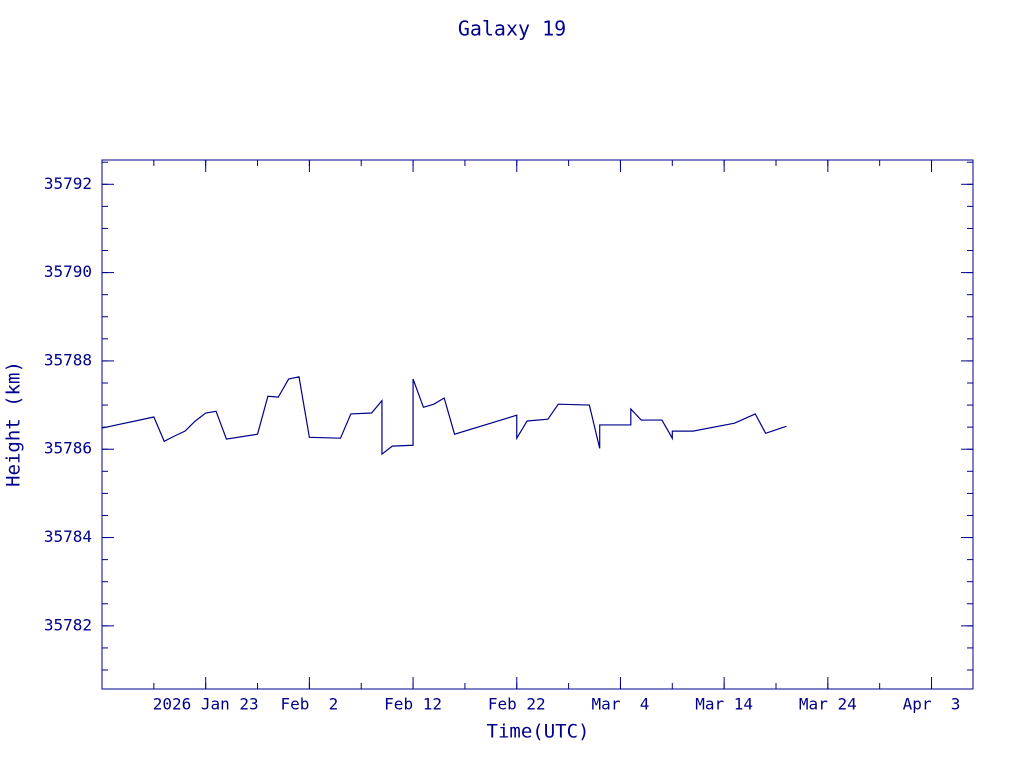 This screenshot has height=768, width=1024. I want to click on y-tick-label: 35782, so click(68, 624).